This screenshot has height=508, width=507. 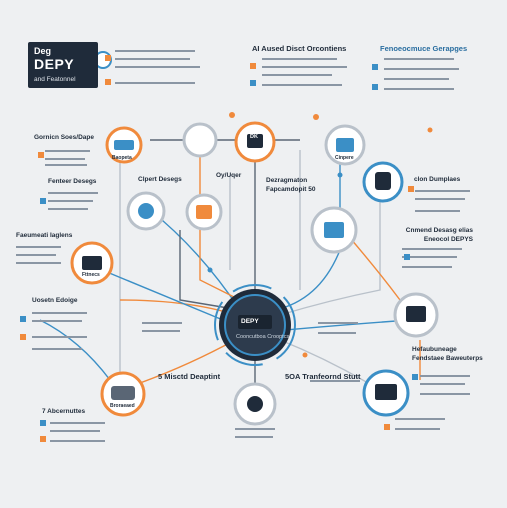 What do you see at coordinates (122, 158) in the screenshot?
I see `node-label-1: Baopeta` at bounding box center [122, 158].